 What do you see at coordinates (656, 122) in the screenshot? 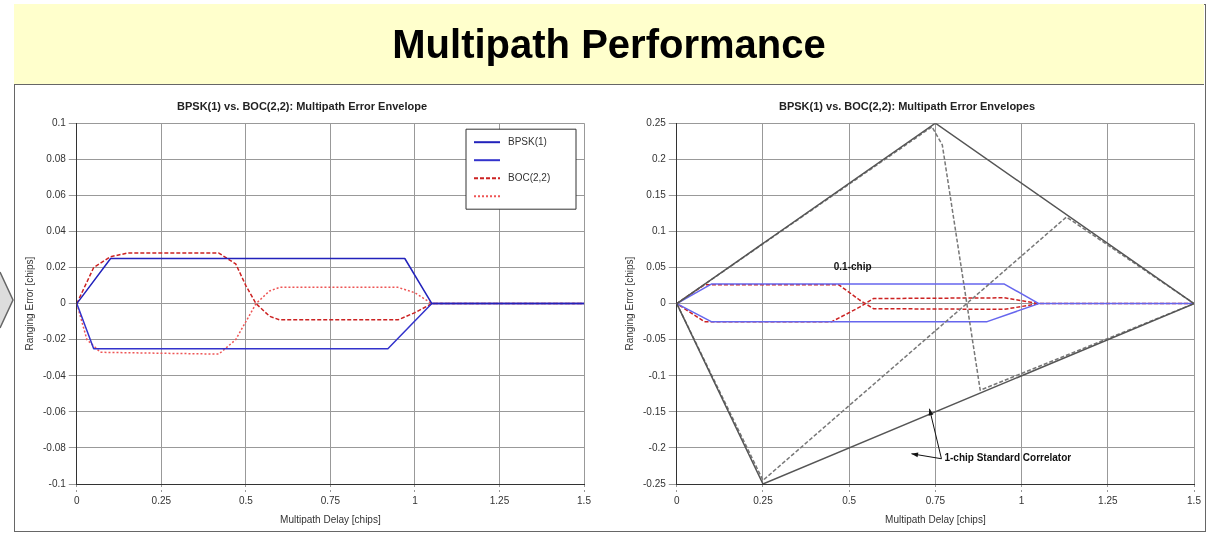
I see `y-tick-label: 0.25` at bounding box center [656, 122].